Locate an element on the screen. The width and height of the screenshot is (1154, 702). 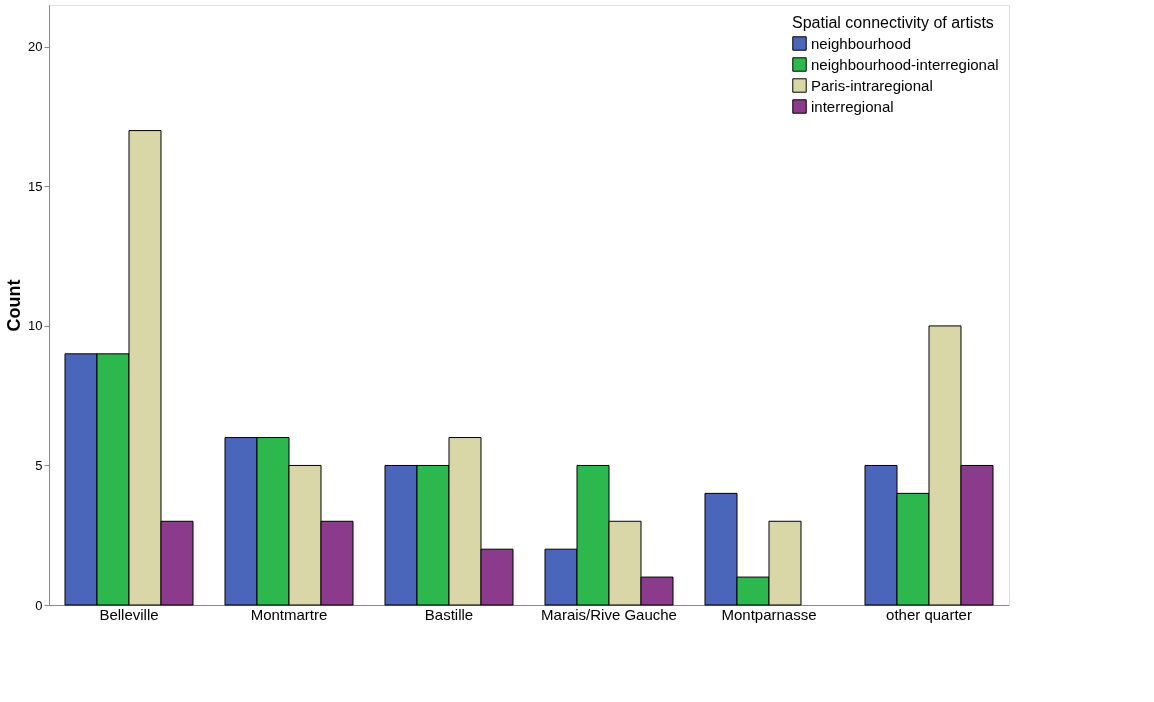
y-axis-title: Count is located at coordinates (14, 305).